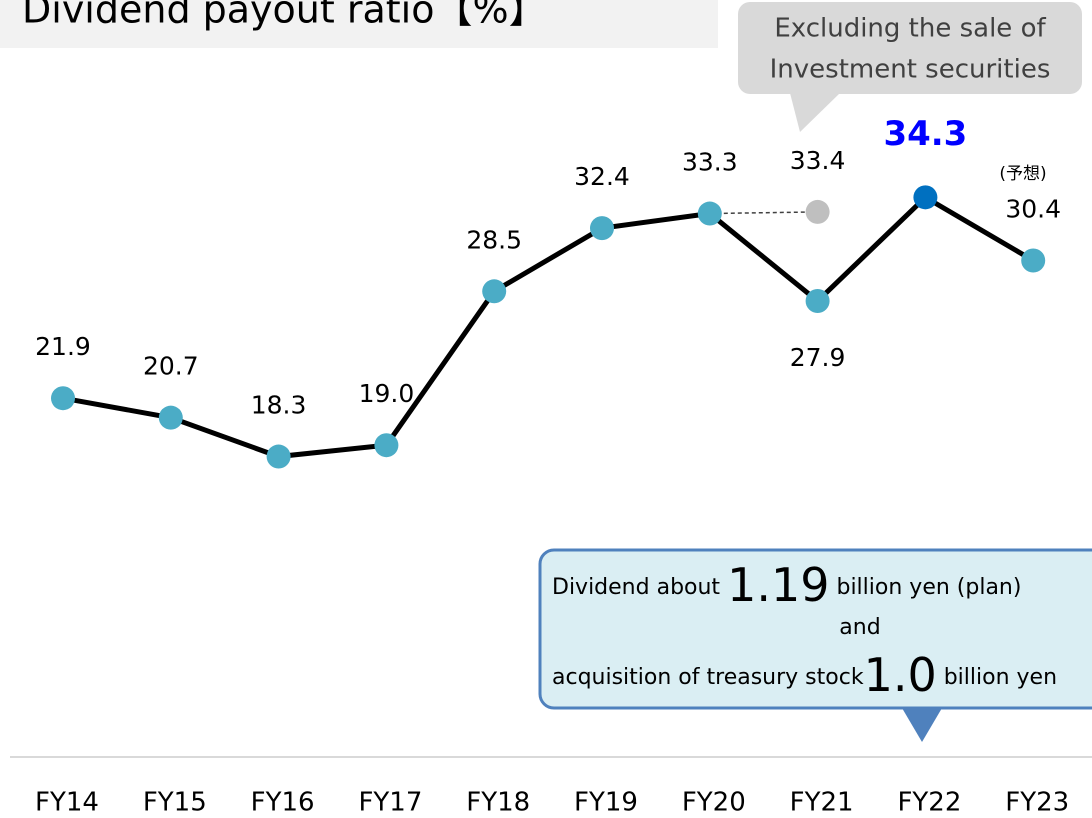  I want to click on callout-bottom, so click(815, 629).